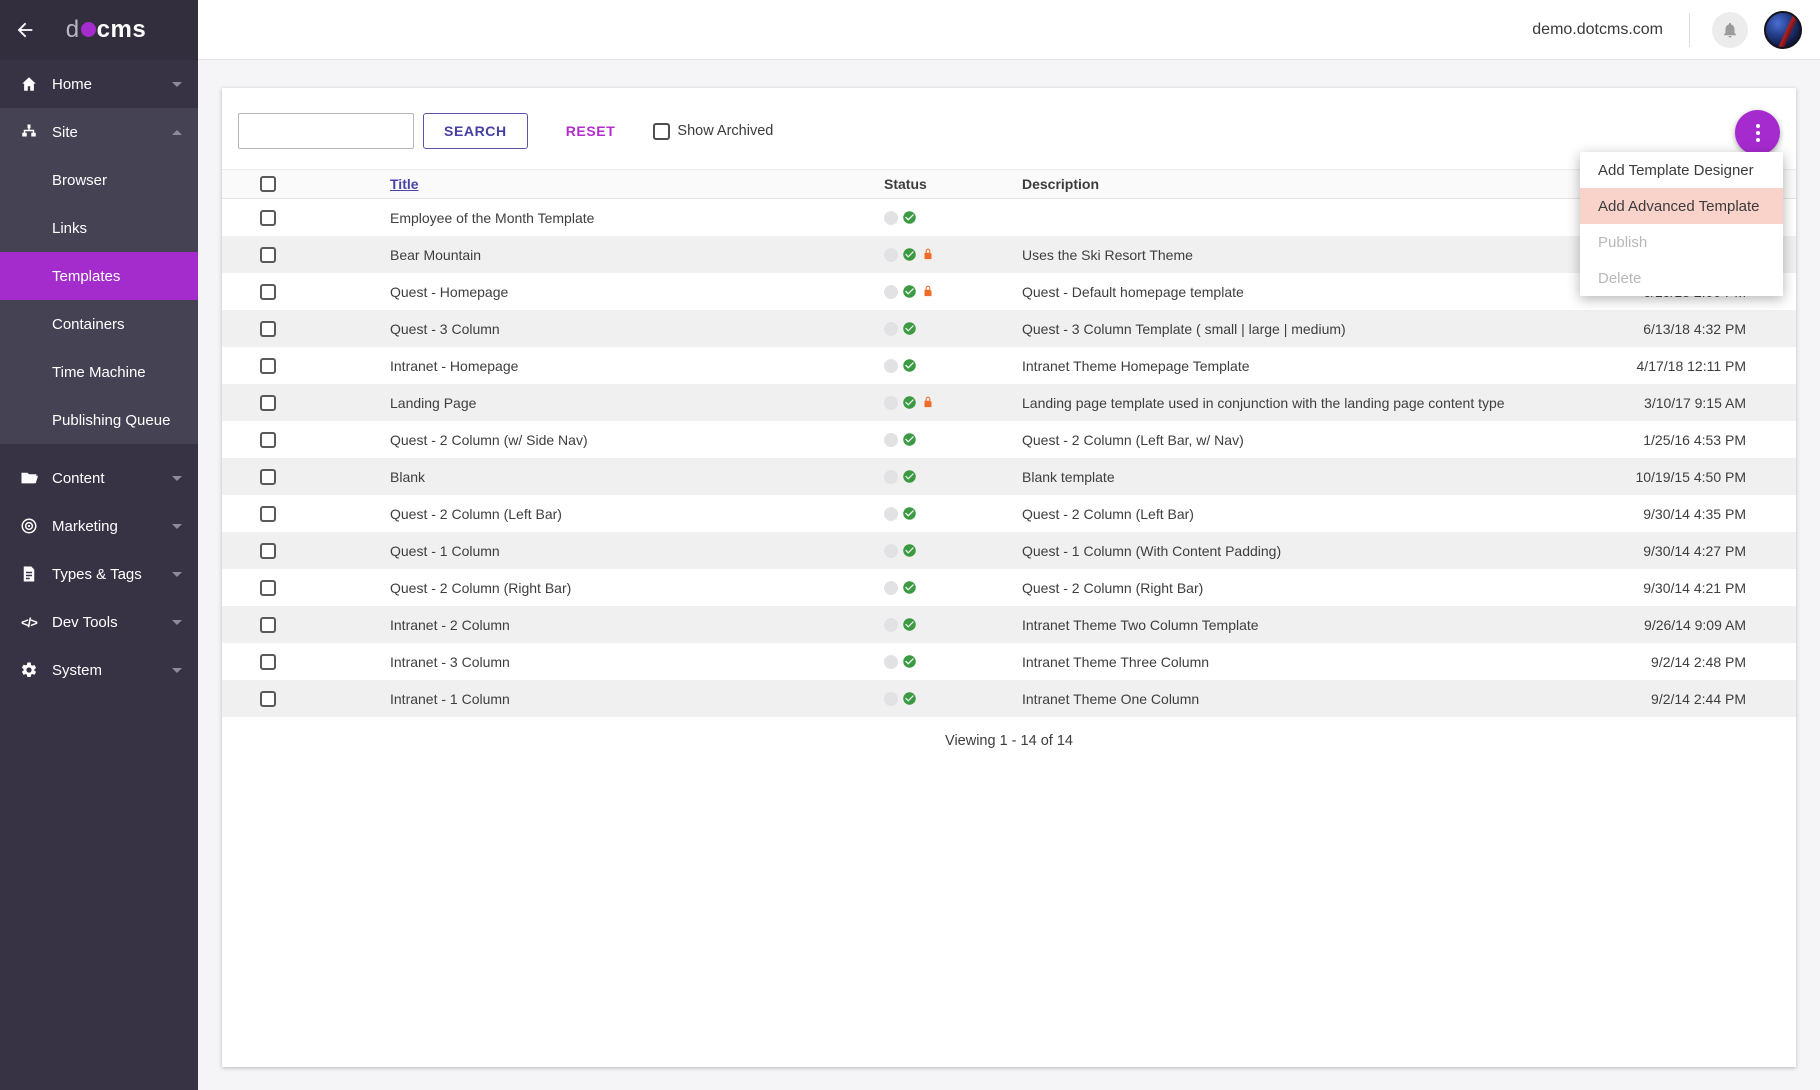  What do you see at coordinates (489, 439) in the screenshot?
I see `row-title: Quest - 2 Column (w/ Side Nav)` at bounding box center [489, 439].